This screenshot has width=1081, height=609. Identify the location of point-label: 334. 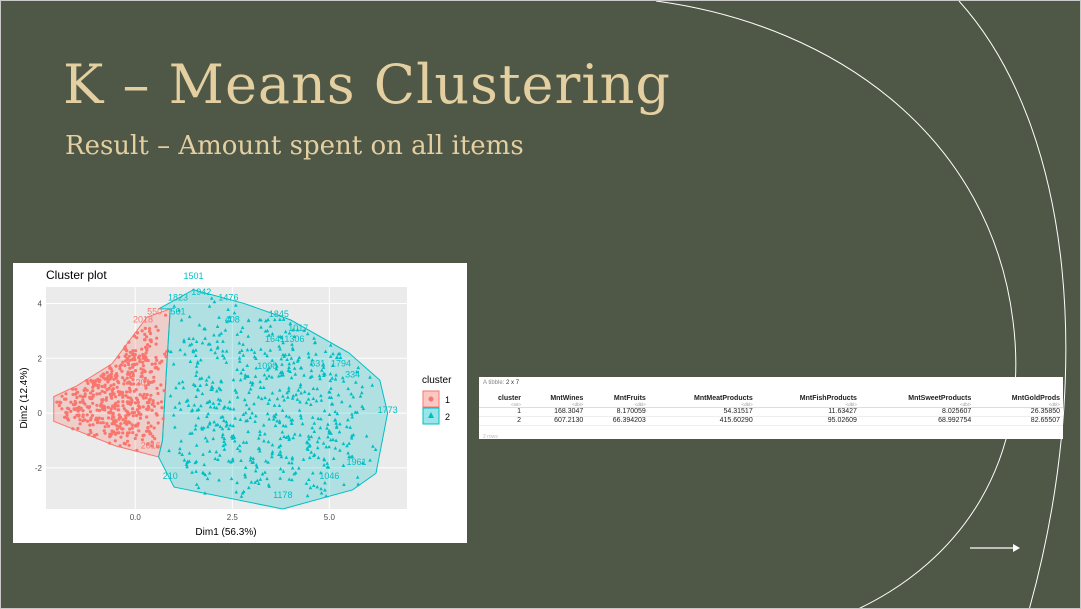
(352, 374).